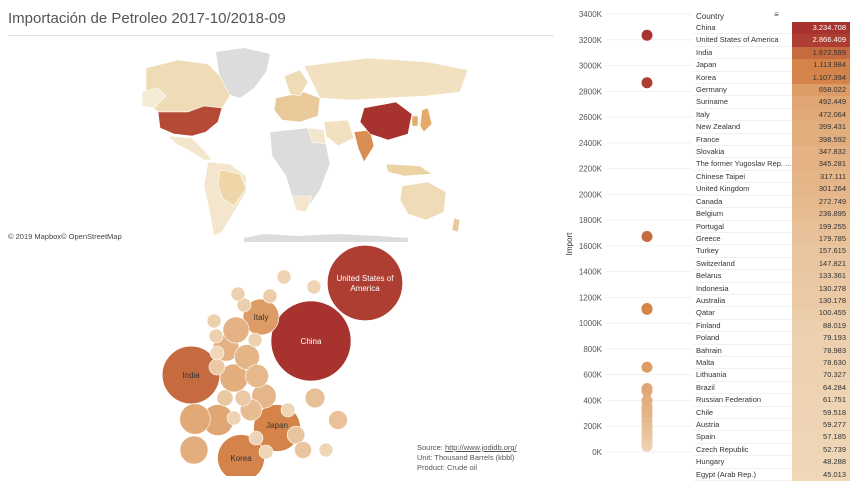 The height and width of the screenshot is (481, 850). Describe the element at coordinates (821, 202) in the screenshot. I see `import-value: 272.749` at that location.